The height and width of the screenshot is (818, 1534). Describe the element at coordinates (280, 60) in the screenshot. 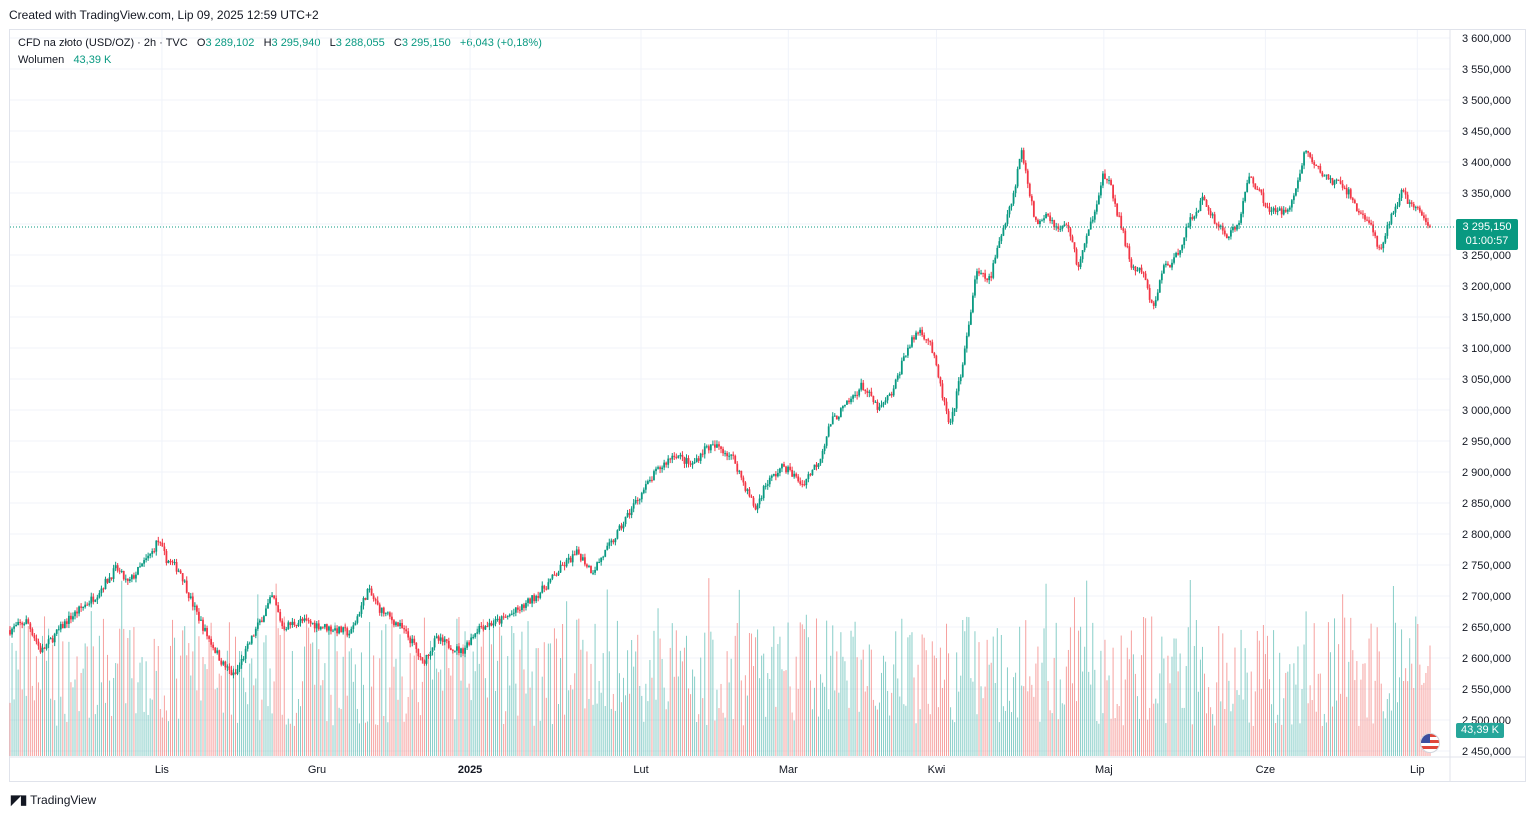

I see `legend-volume-row: Wolumen 43,39 K` at that location.